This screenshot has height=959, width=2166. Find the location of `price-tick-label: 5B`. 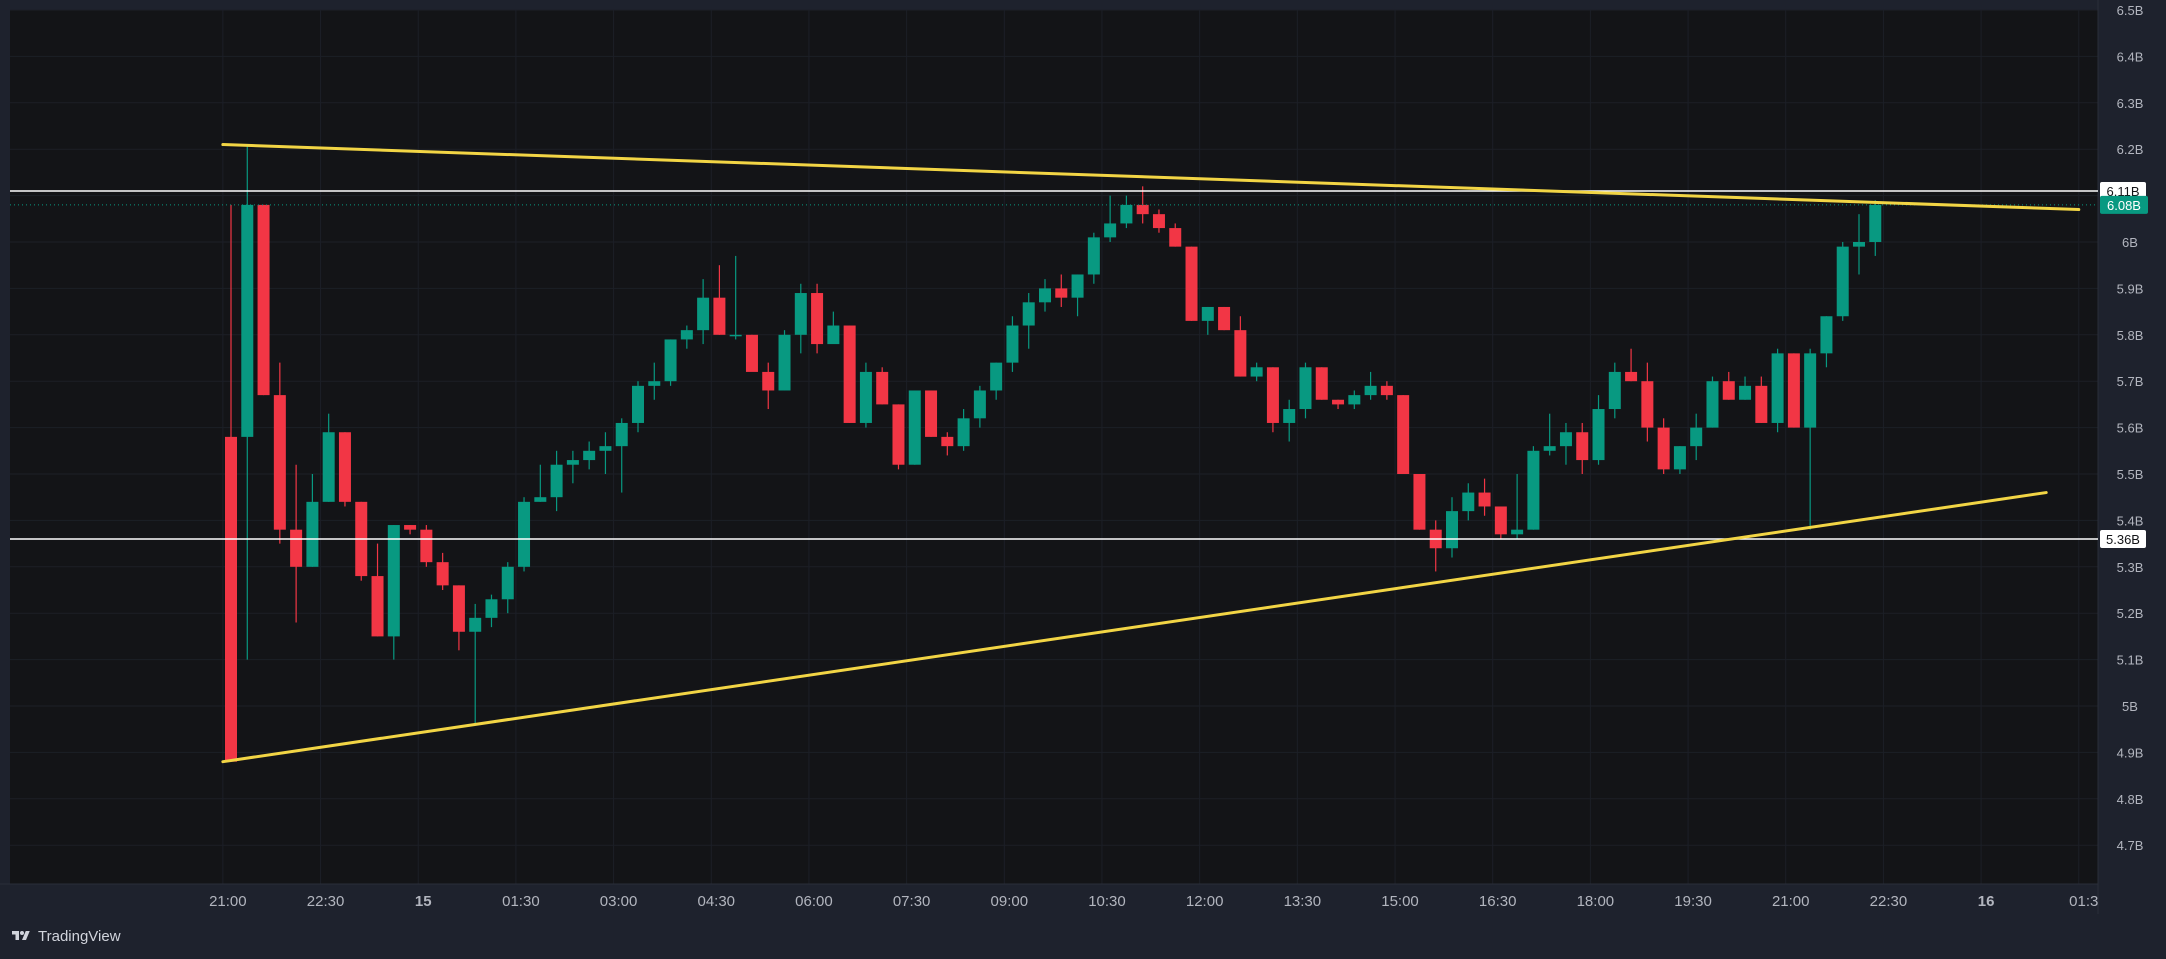

price-tick-label: 5B is located at coordinates (2130, 706).